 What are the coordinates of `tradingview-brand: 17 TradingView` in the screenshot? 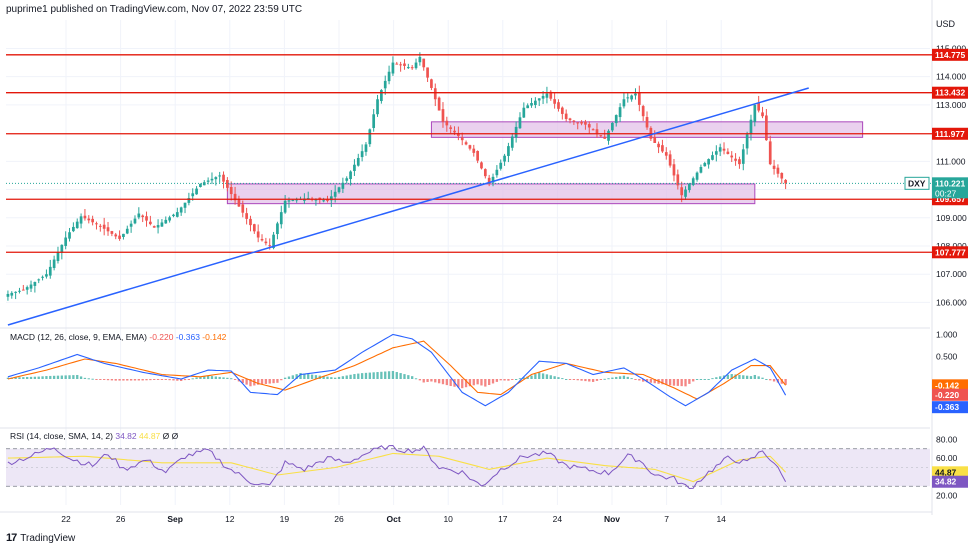 It's located at (40, 538).